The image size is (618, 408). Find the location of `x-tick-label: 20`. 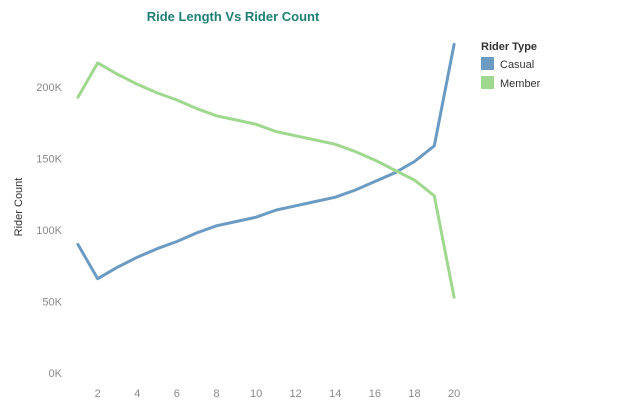

x-tick-label: 20 is located at coordinates (454, 394).